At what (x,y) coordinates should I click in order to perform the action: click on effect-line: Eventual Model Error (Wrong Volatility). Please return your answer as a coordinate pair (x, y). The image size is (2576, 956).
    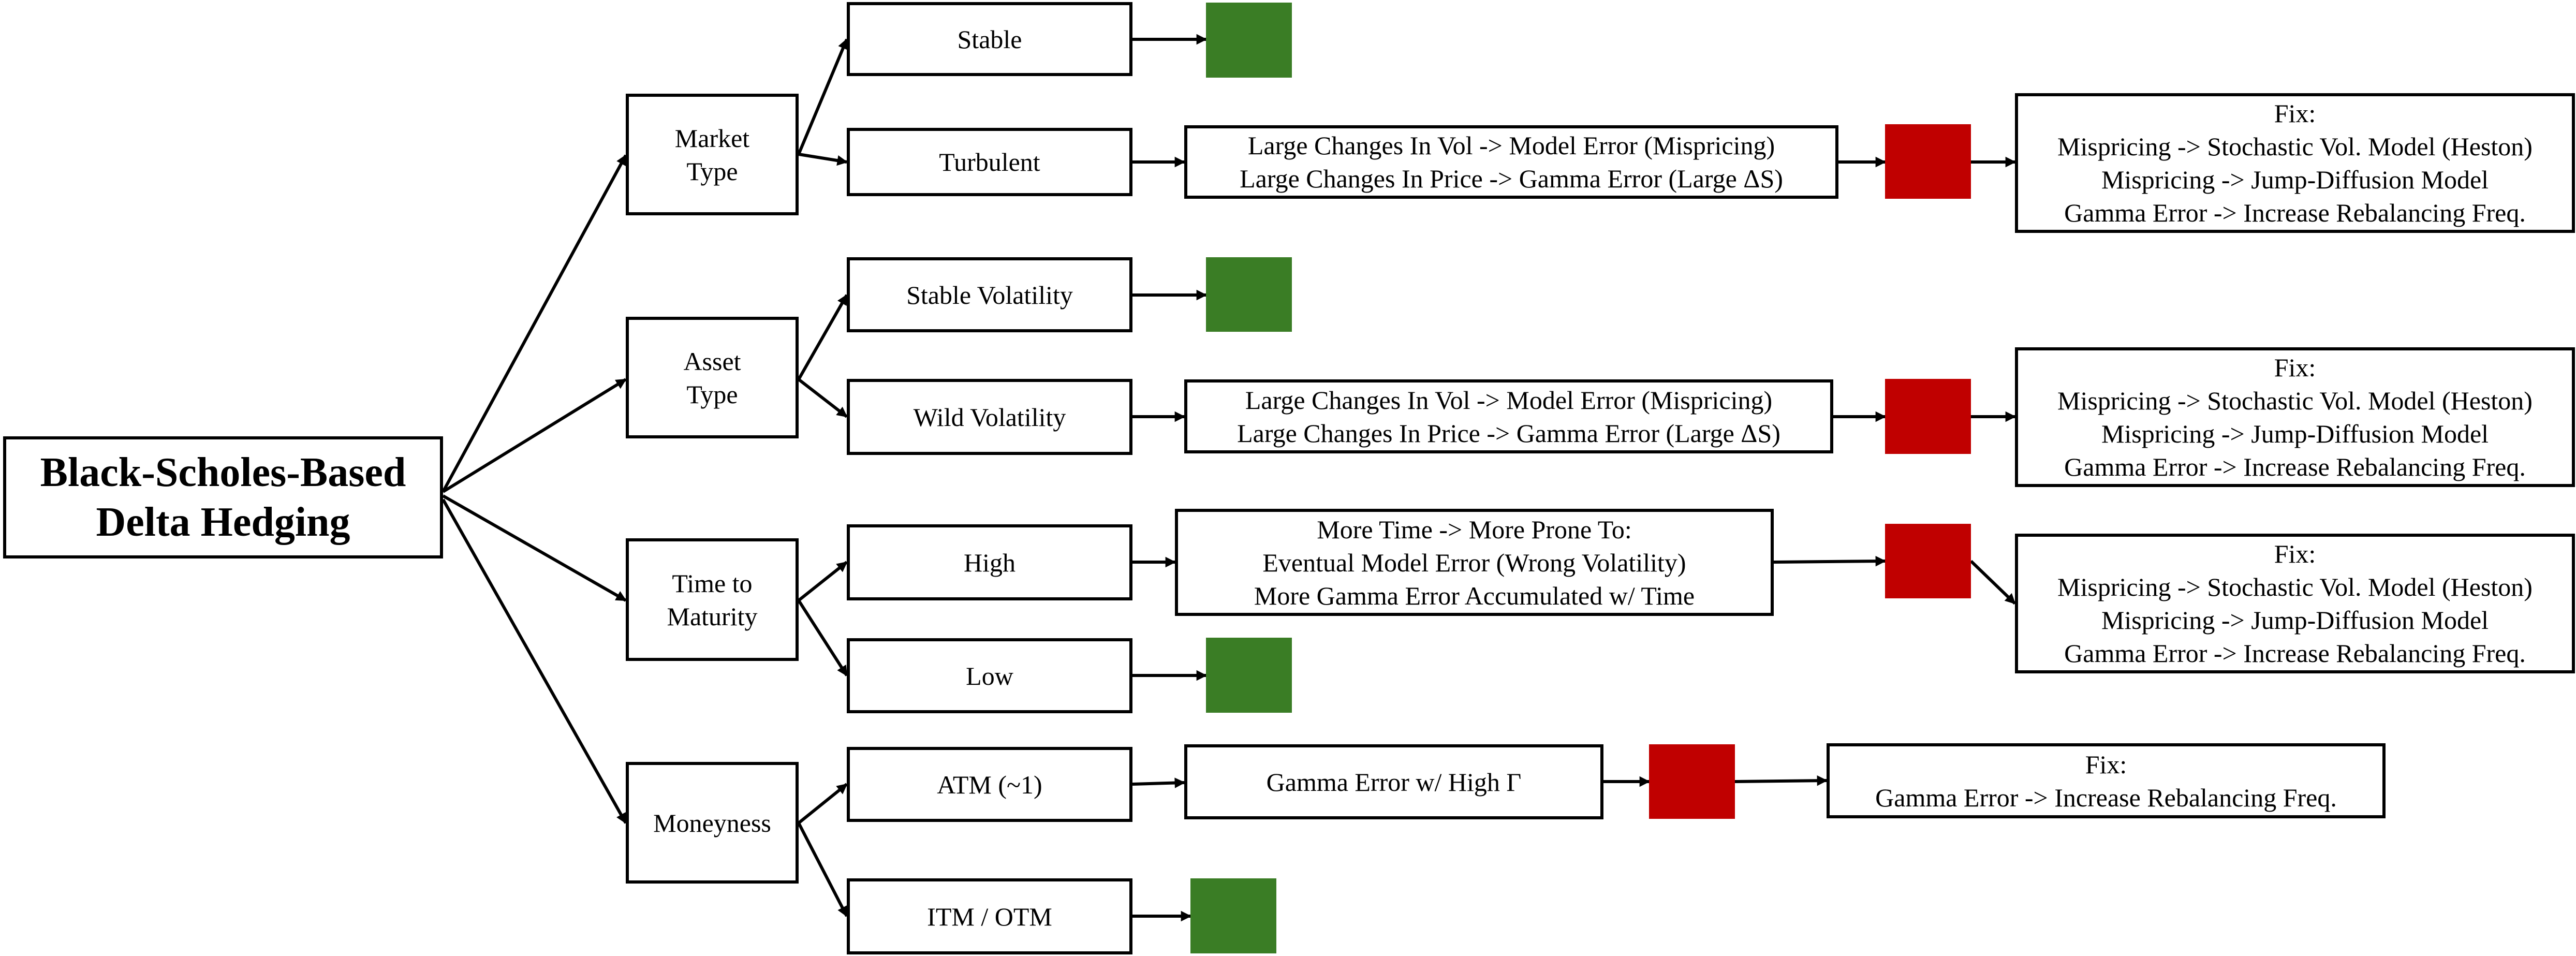
    Looking at the image, I should click on (1474, 562).